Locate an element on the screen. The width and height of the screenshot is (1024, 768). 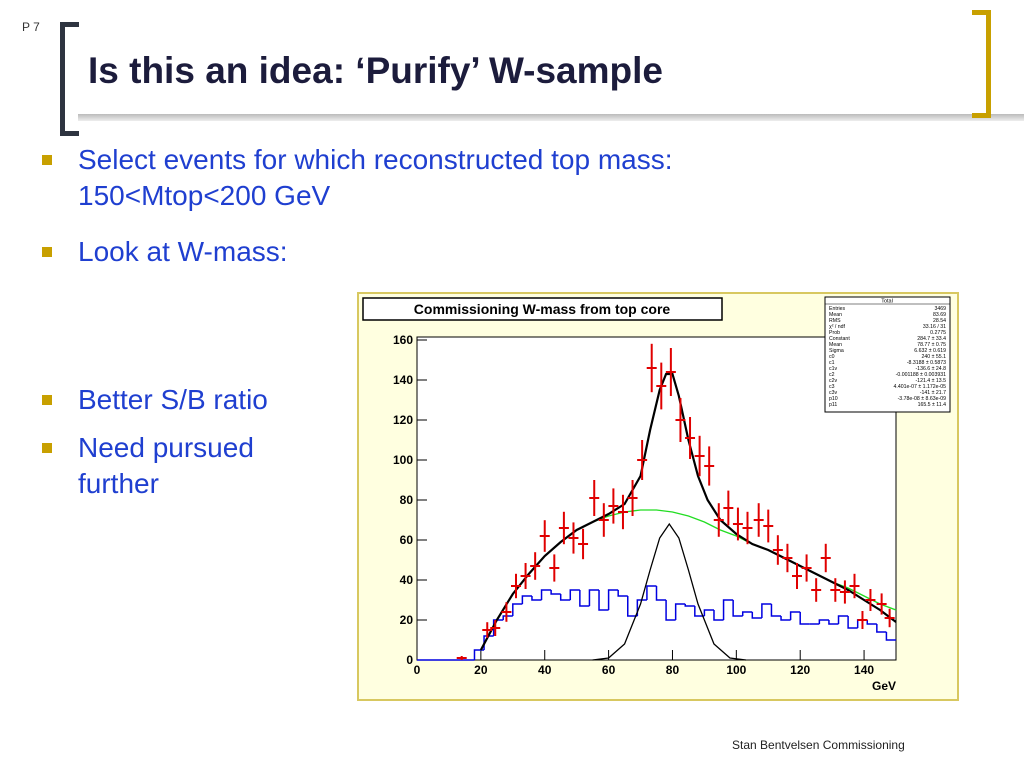
stats-value: 0.2775 is located at coordinates (938, 333).